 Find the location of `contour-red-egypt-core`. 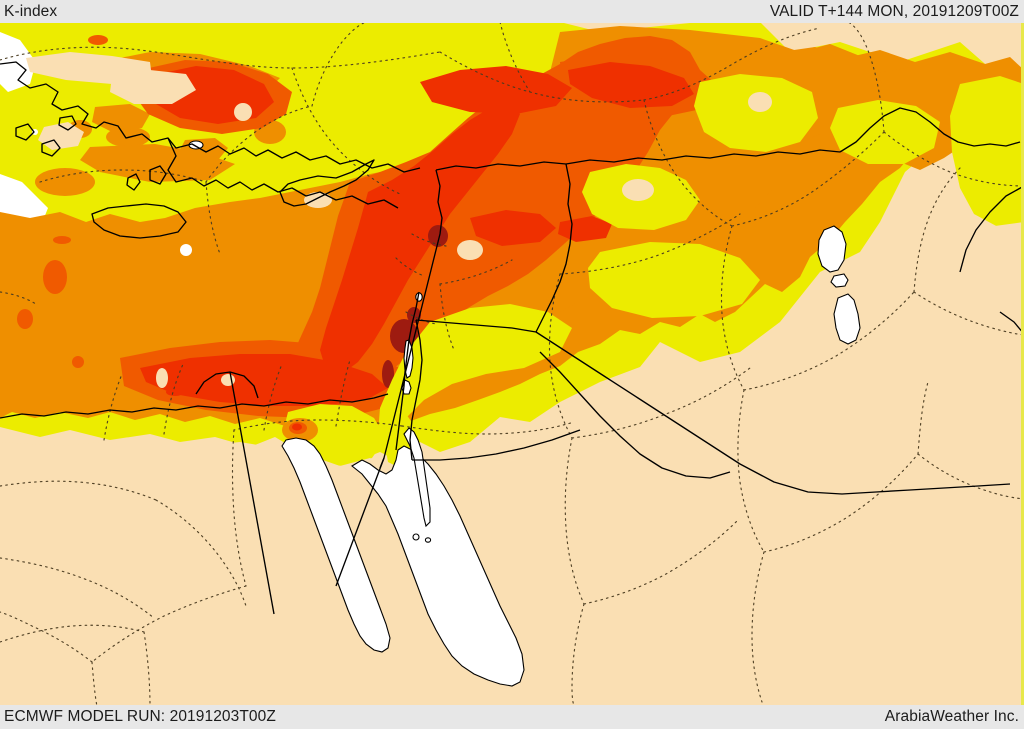

contour-red-egypt-core is located at coordinates (264, 380).